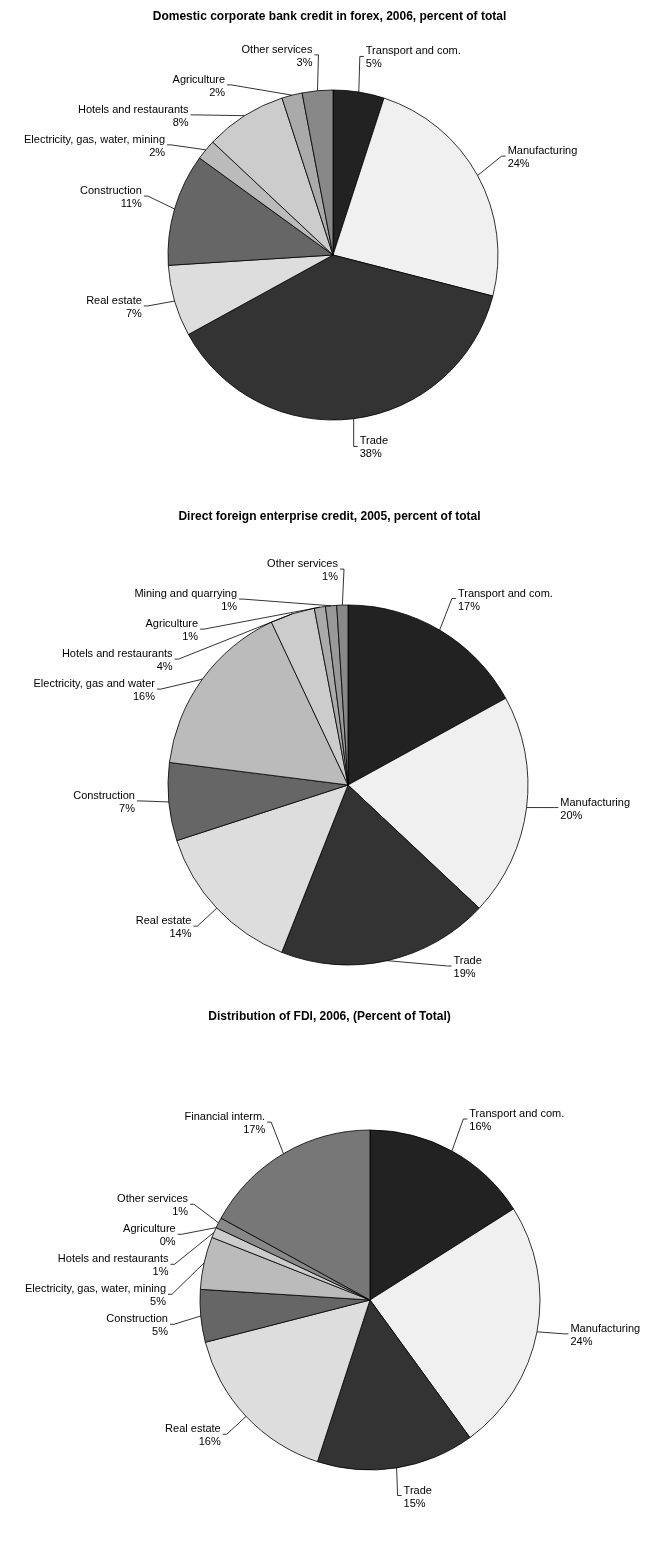 The image size is (659, 1551). What do you see at coordinates (225, 1116) in the screenshot?
I see `slice-label: Financial interm.` at bounding box center [225, 1116].